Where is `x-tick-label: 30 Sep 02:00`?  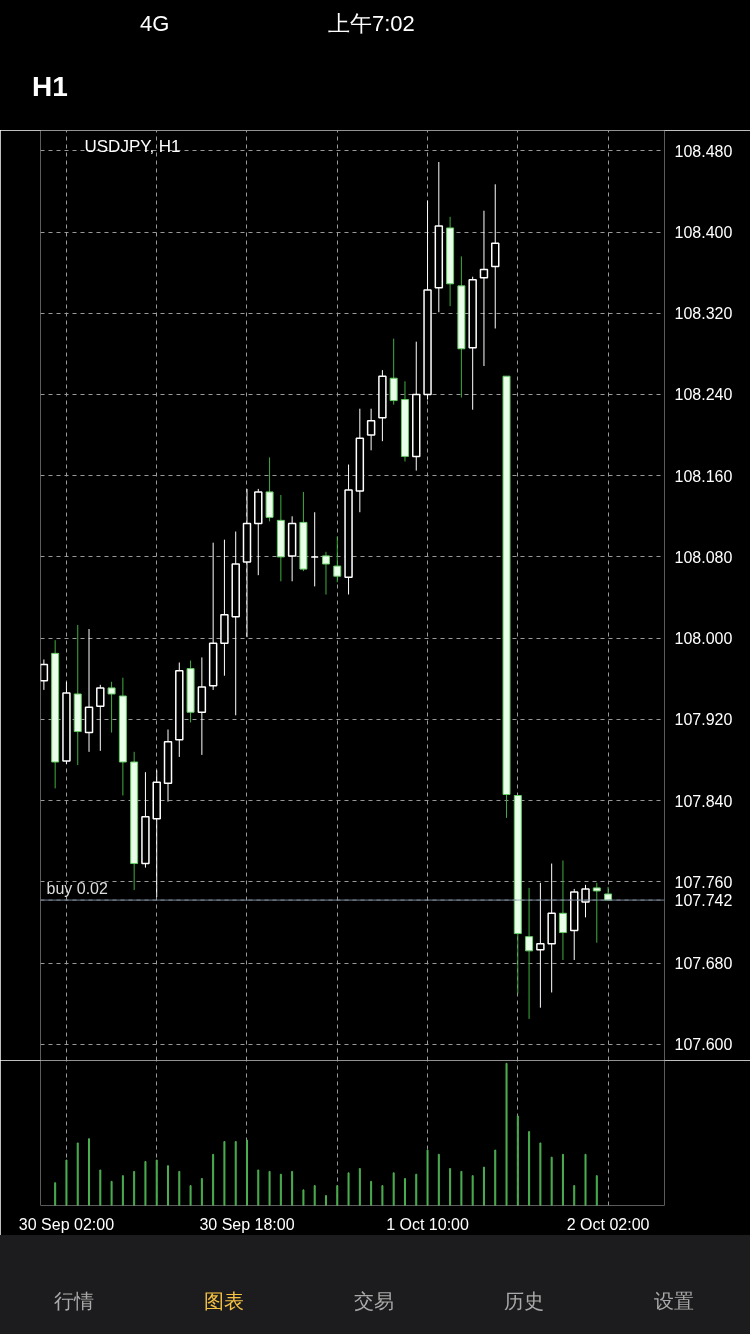 x-tick-label: 30 Sep 02:00 is located at coordinates (66, 1224).